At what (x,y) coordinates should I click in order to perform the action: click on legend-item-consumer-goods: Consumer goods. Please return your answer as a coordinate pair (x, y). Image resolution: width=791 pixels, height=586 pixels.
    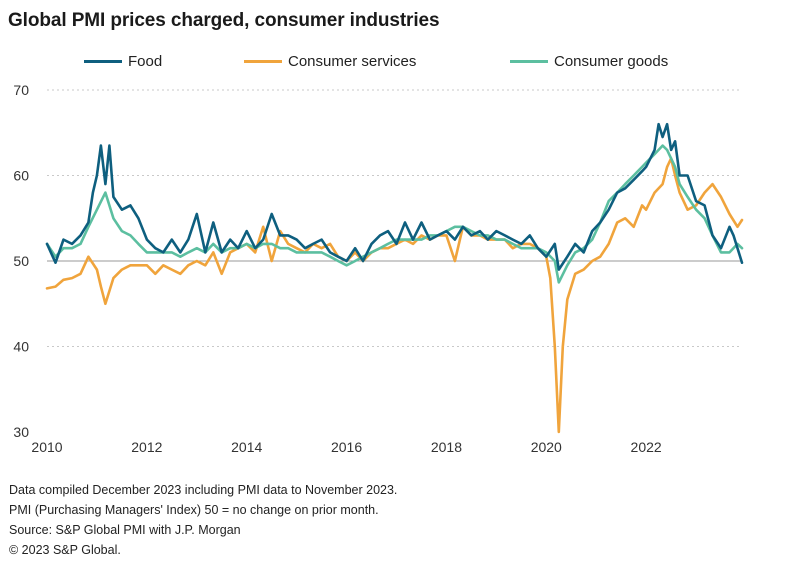
    Looking at the image, I should click on (589, 61).